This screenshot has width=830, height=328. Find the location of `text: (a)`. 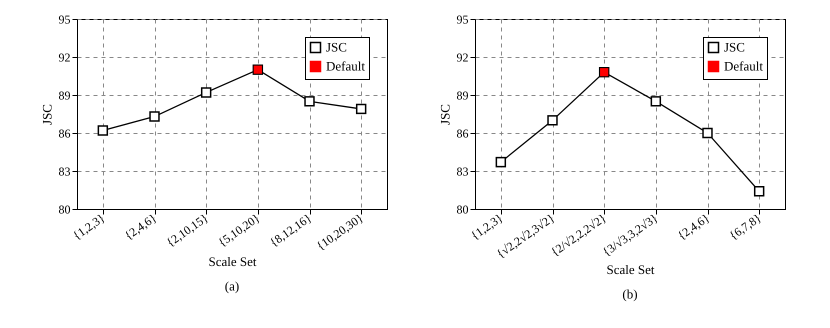

text: (a) is located at coordinates (232, 286).